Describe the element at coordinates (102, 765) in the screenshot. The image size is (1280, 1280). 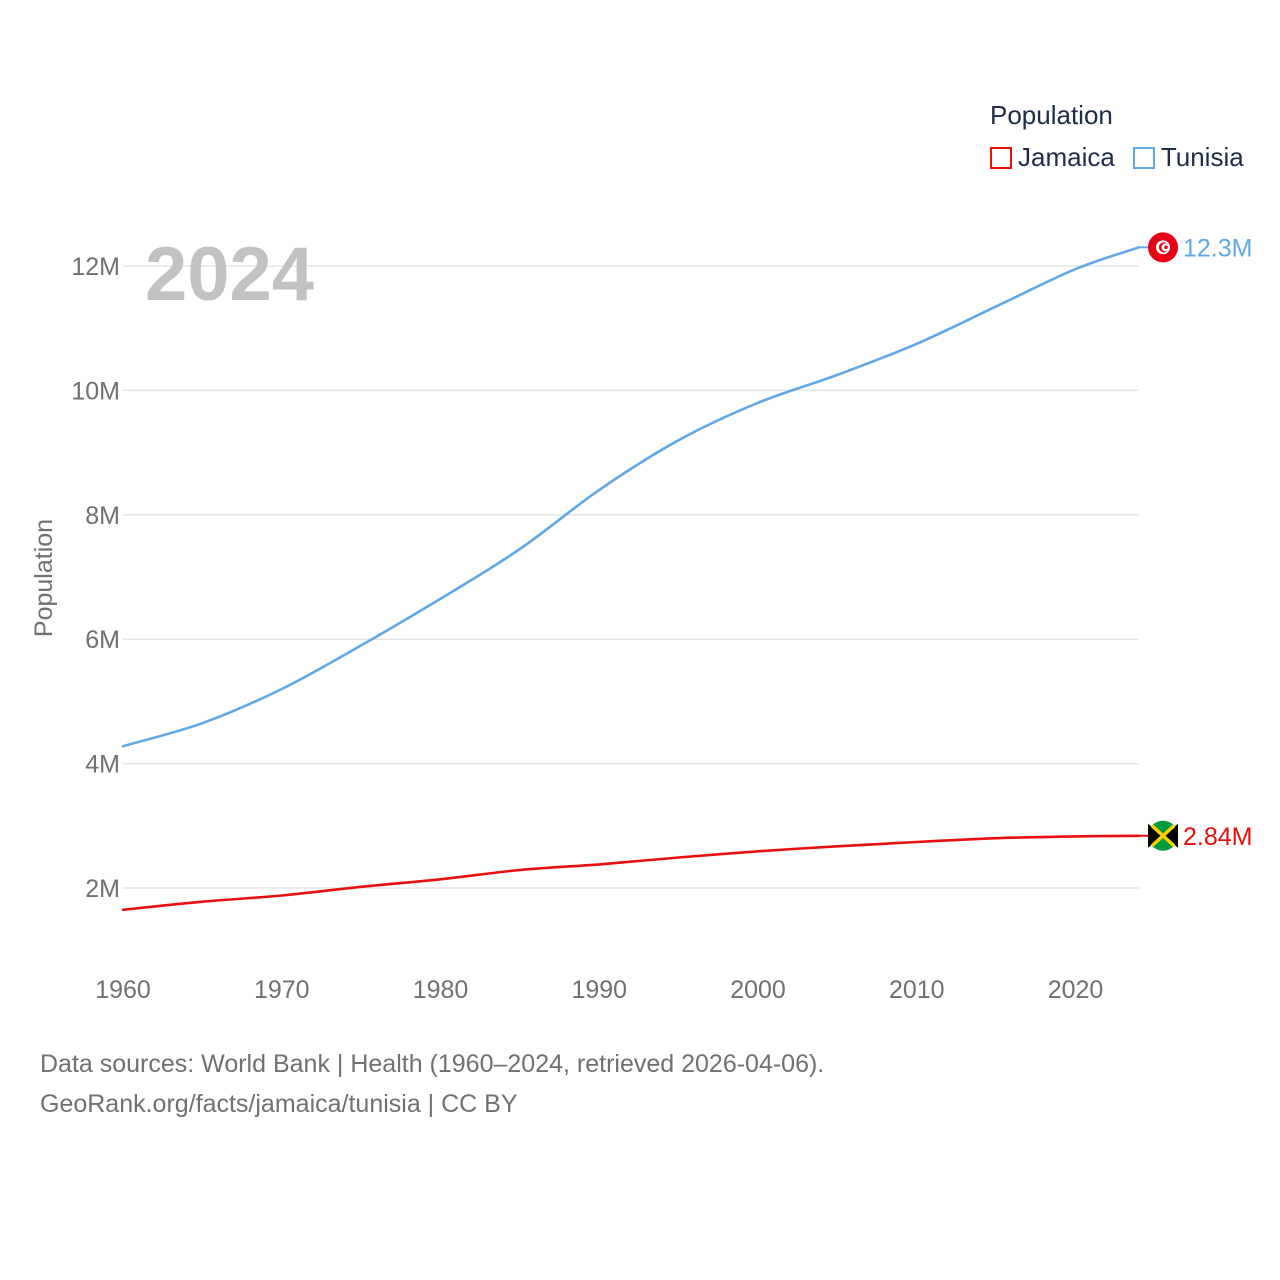
I see `y-tick-label: 4M` at that location.